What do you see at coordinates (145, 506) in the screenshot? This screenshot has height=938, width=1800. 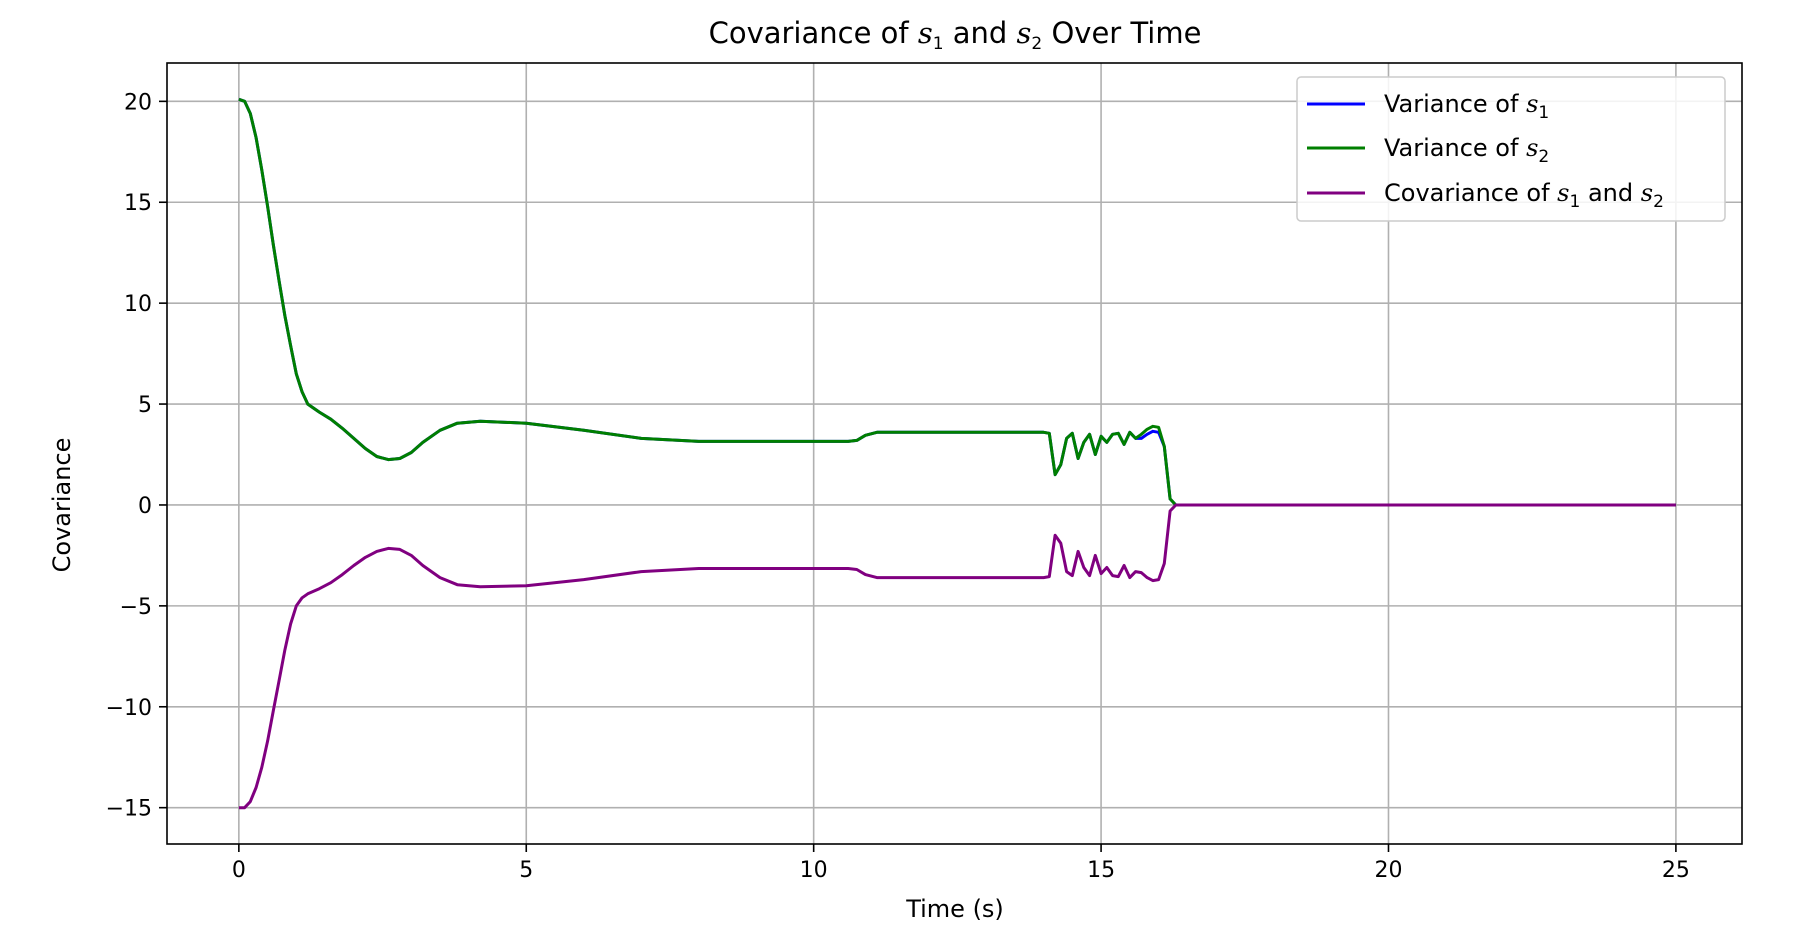 I see `y-tick-label: 0` at bounding box center [145, 506].